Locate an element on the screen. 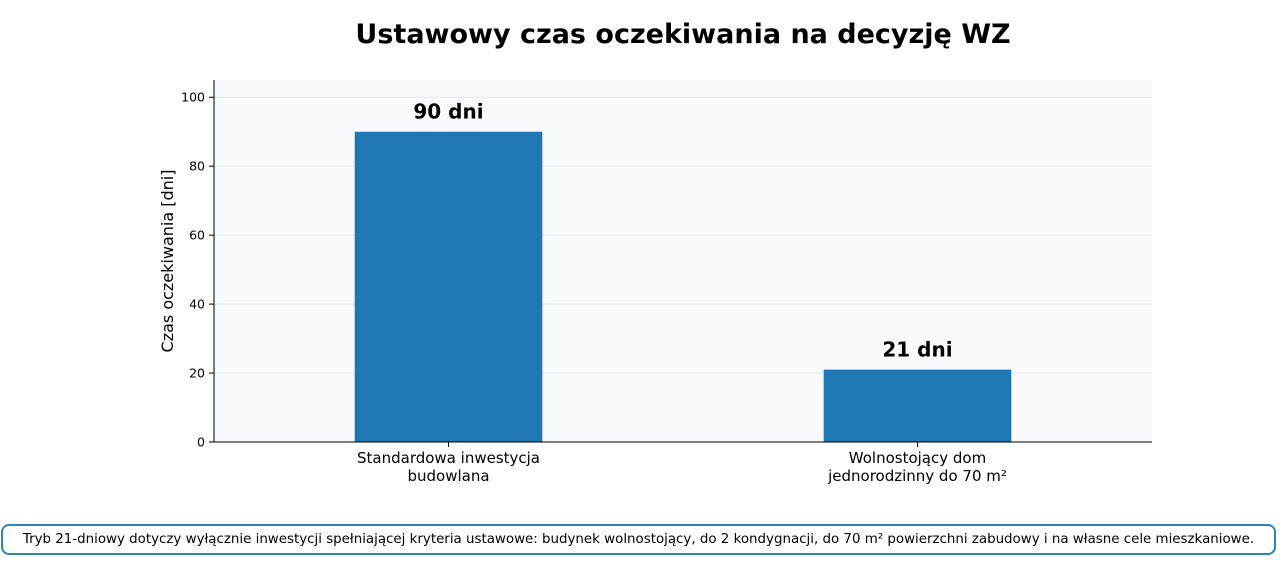 The width and height of the screenshot is (1280, 577). y-tick-label-20: 20 is located at coordinates (197, 373).